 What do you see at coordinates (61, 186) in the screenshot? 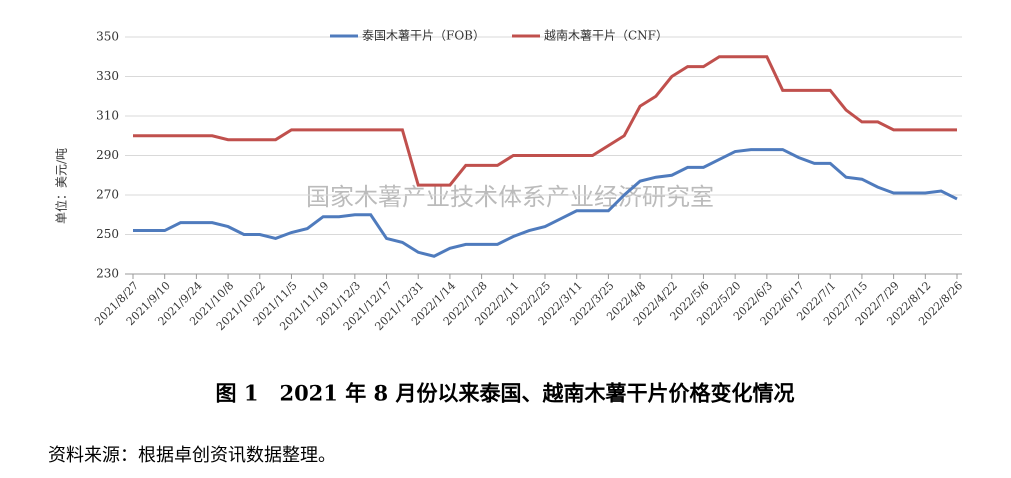
I see `y-axis-label: 单位：美元/吨` at bounding box center [61, 186].